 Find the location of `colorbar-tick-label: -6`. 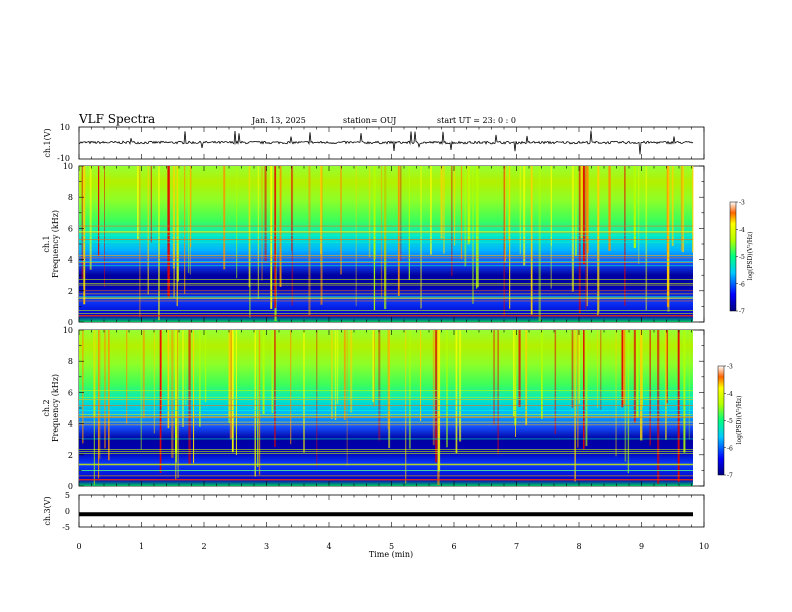

colorbar-tick-label: -6 is located at coordinates (730, 448).